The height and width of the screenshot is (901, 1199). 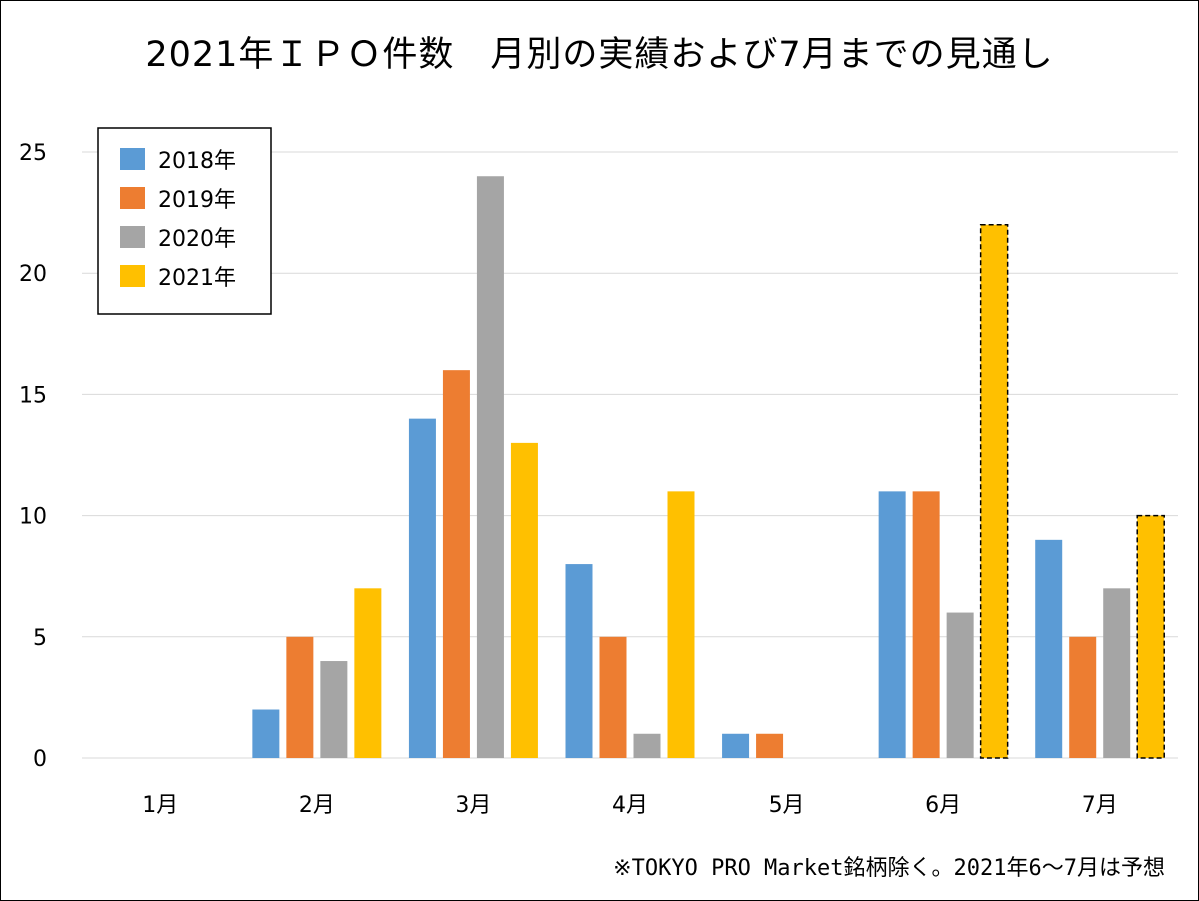 What do you see at coordinates (422, 588) in the screenshot?
I see `bar-2018年-3月` at bounding box center [422, 588].